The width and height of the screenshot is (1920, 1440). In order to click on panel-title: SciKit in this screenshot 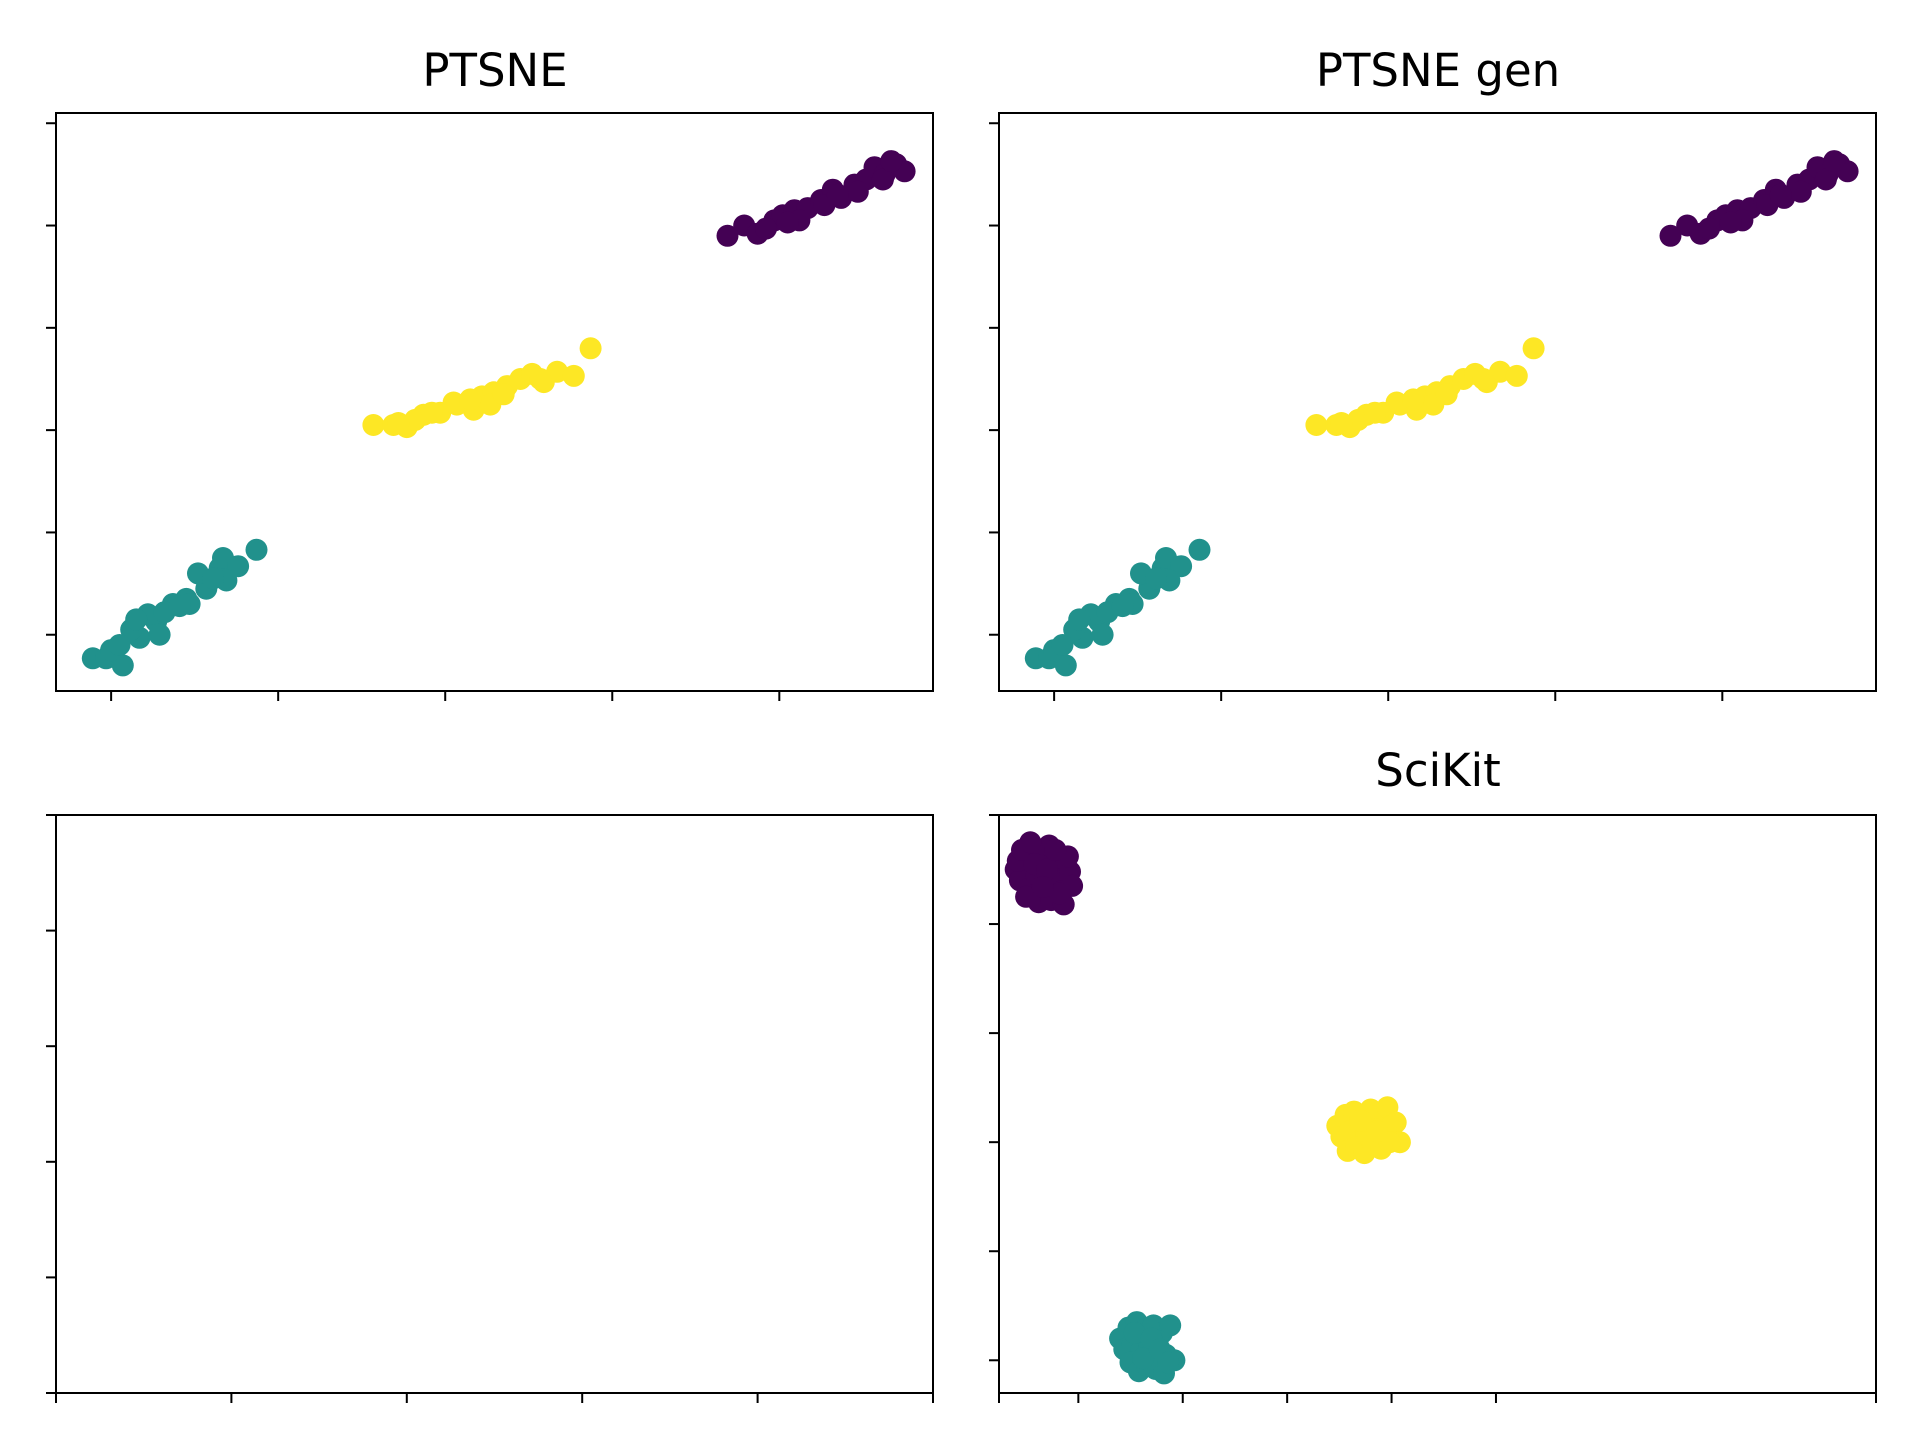, I will do `click(1437, 770)`.